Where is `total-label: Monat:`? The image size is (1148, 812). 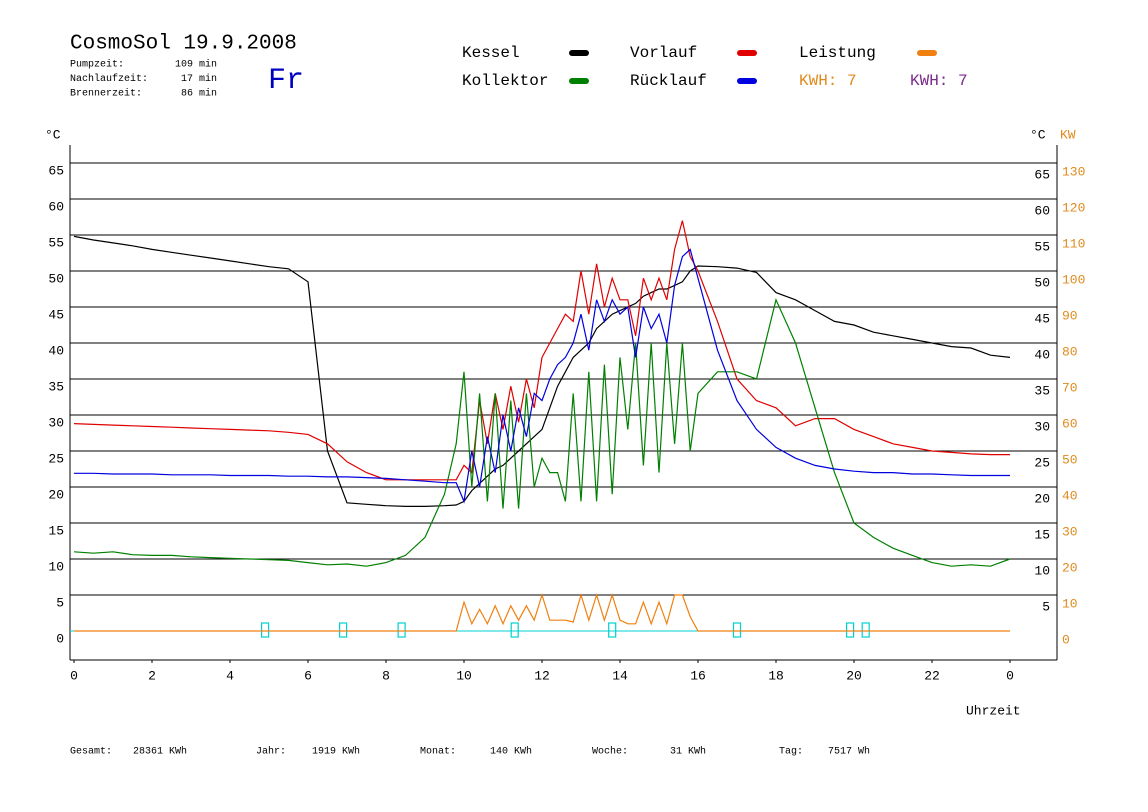 total-label: Monat: is located at coordinates (438, 752).